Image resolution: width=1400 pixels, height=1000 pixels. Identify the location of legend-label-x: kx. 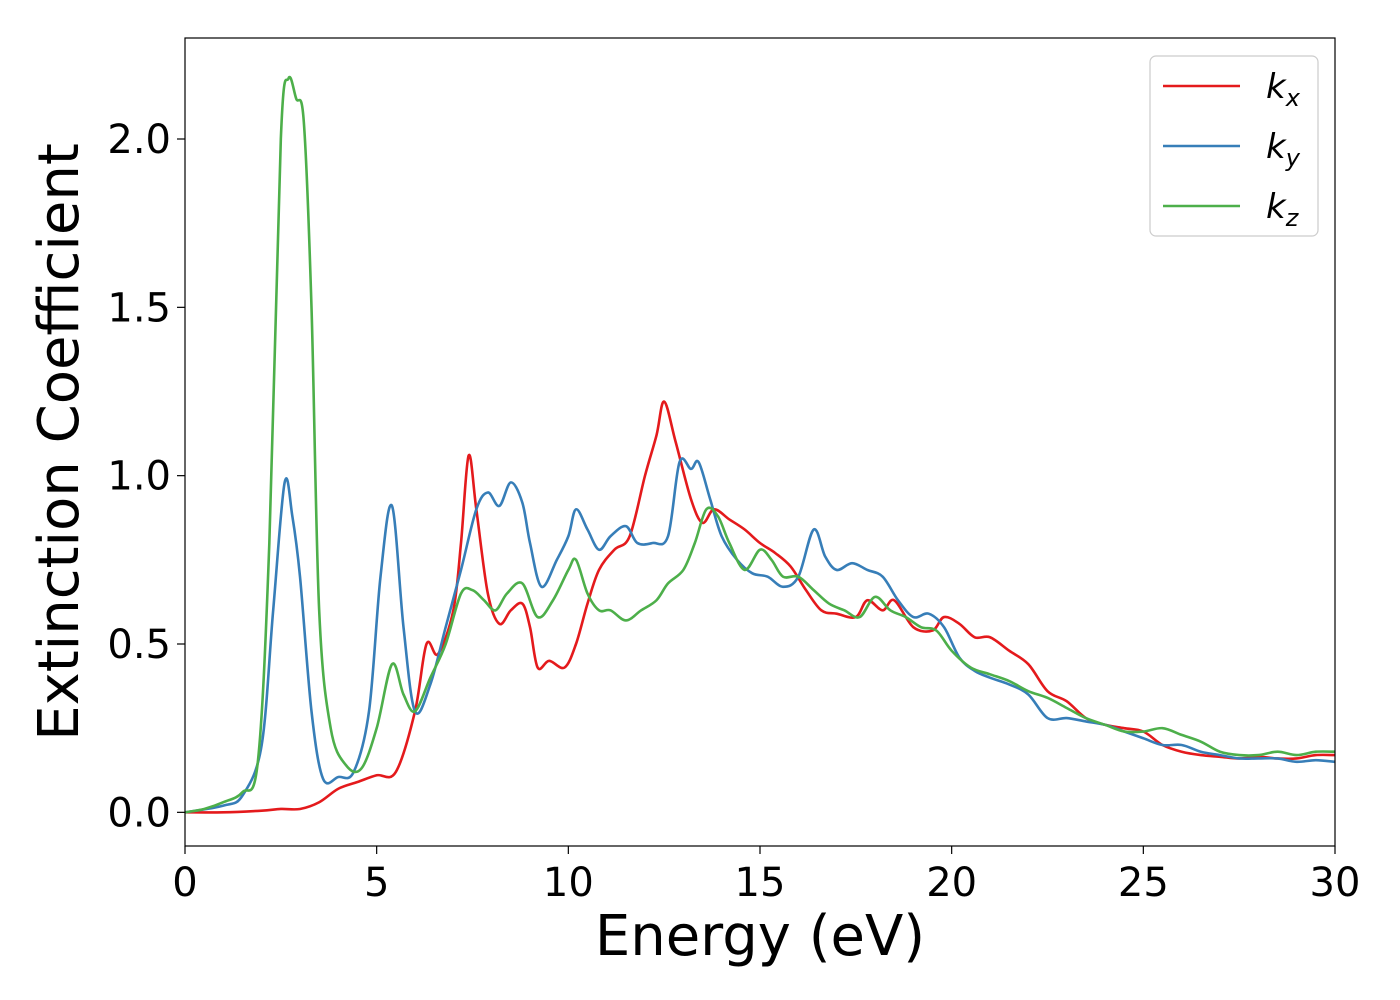
(1283, 89).